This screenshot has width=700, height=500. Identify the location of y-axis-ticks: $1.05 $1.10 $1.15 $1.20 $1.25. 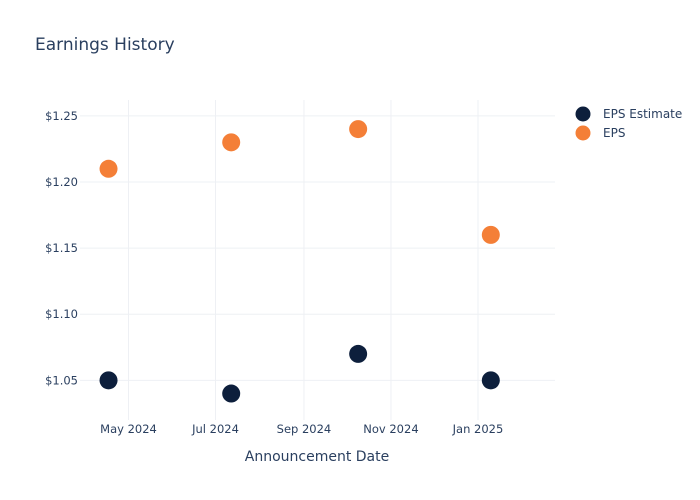
(61, 248).